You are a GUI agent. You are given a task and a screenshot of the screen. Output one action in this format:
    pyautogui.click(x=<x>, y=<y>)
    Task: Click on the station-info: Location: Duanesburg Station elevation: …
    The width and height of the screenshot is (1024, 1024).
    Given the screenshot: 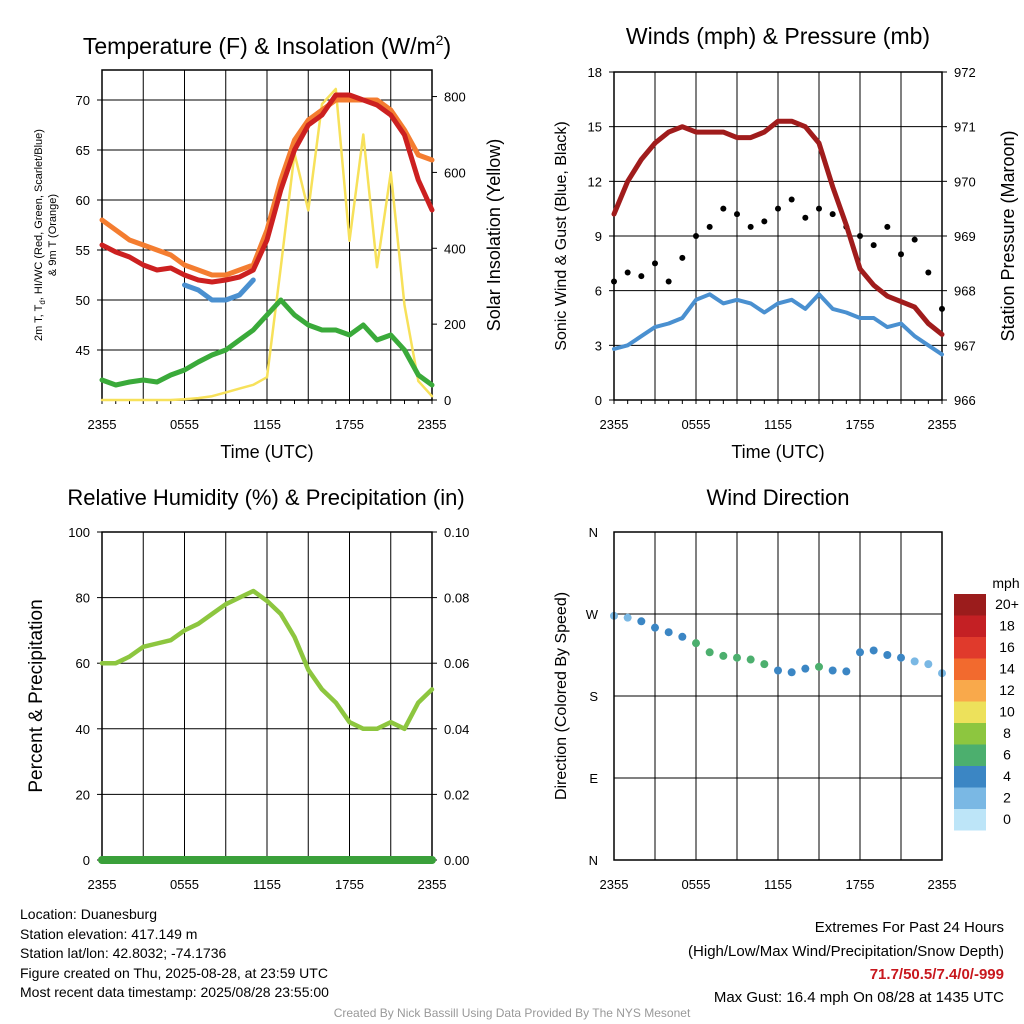 What is the action you would take?
    pyautogui.click(x=174, y=954)
    